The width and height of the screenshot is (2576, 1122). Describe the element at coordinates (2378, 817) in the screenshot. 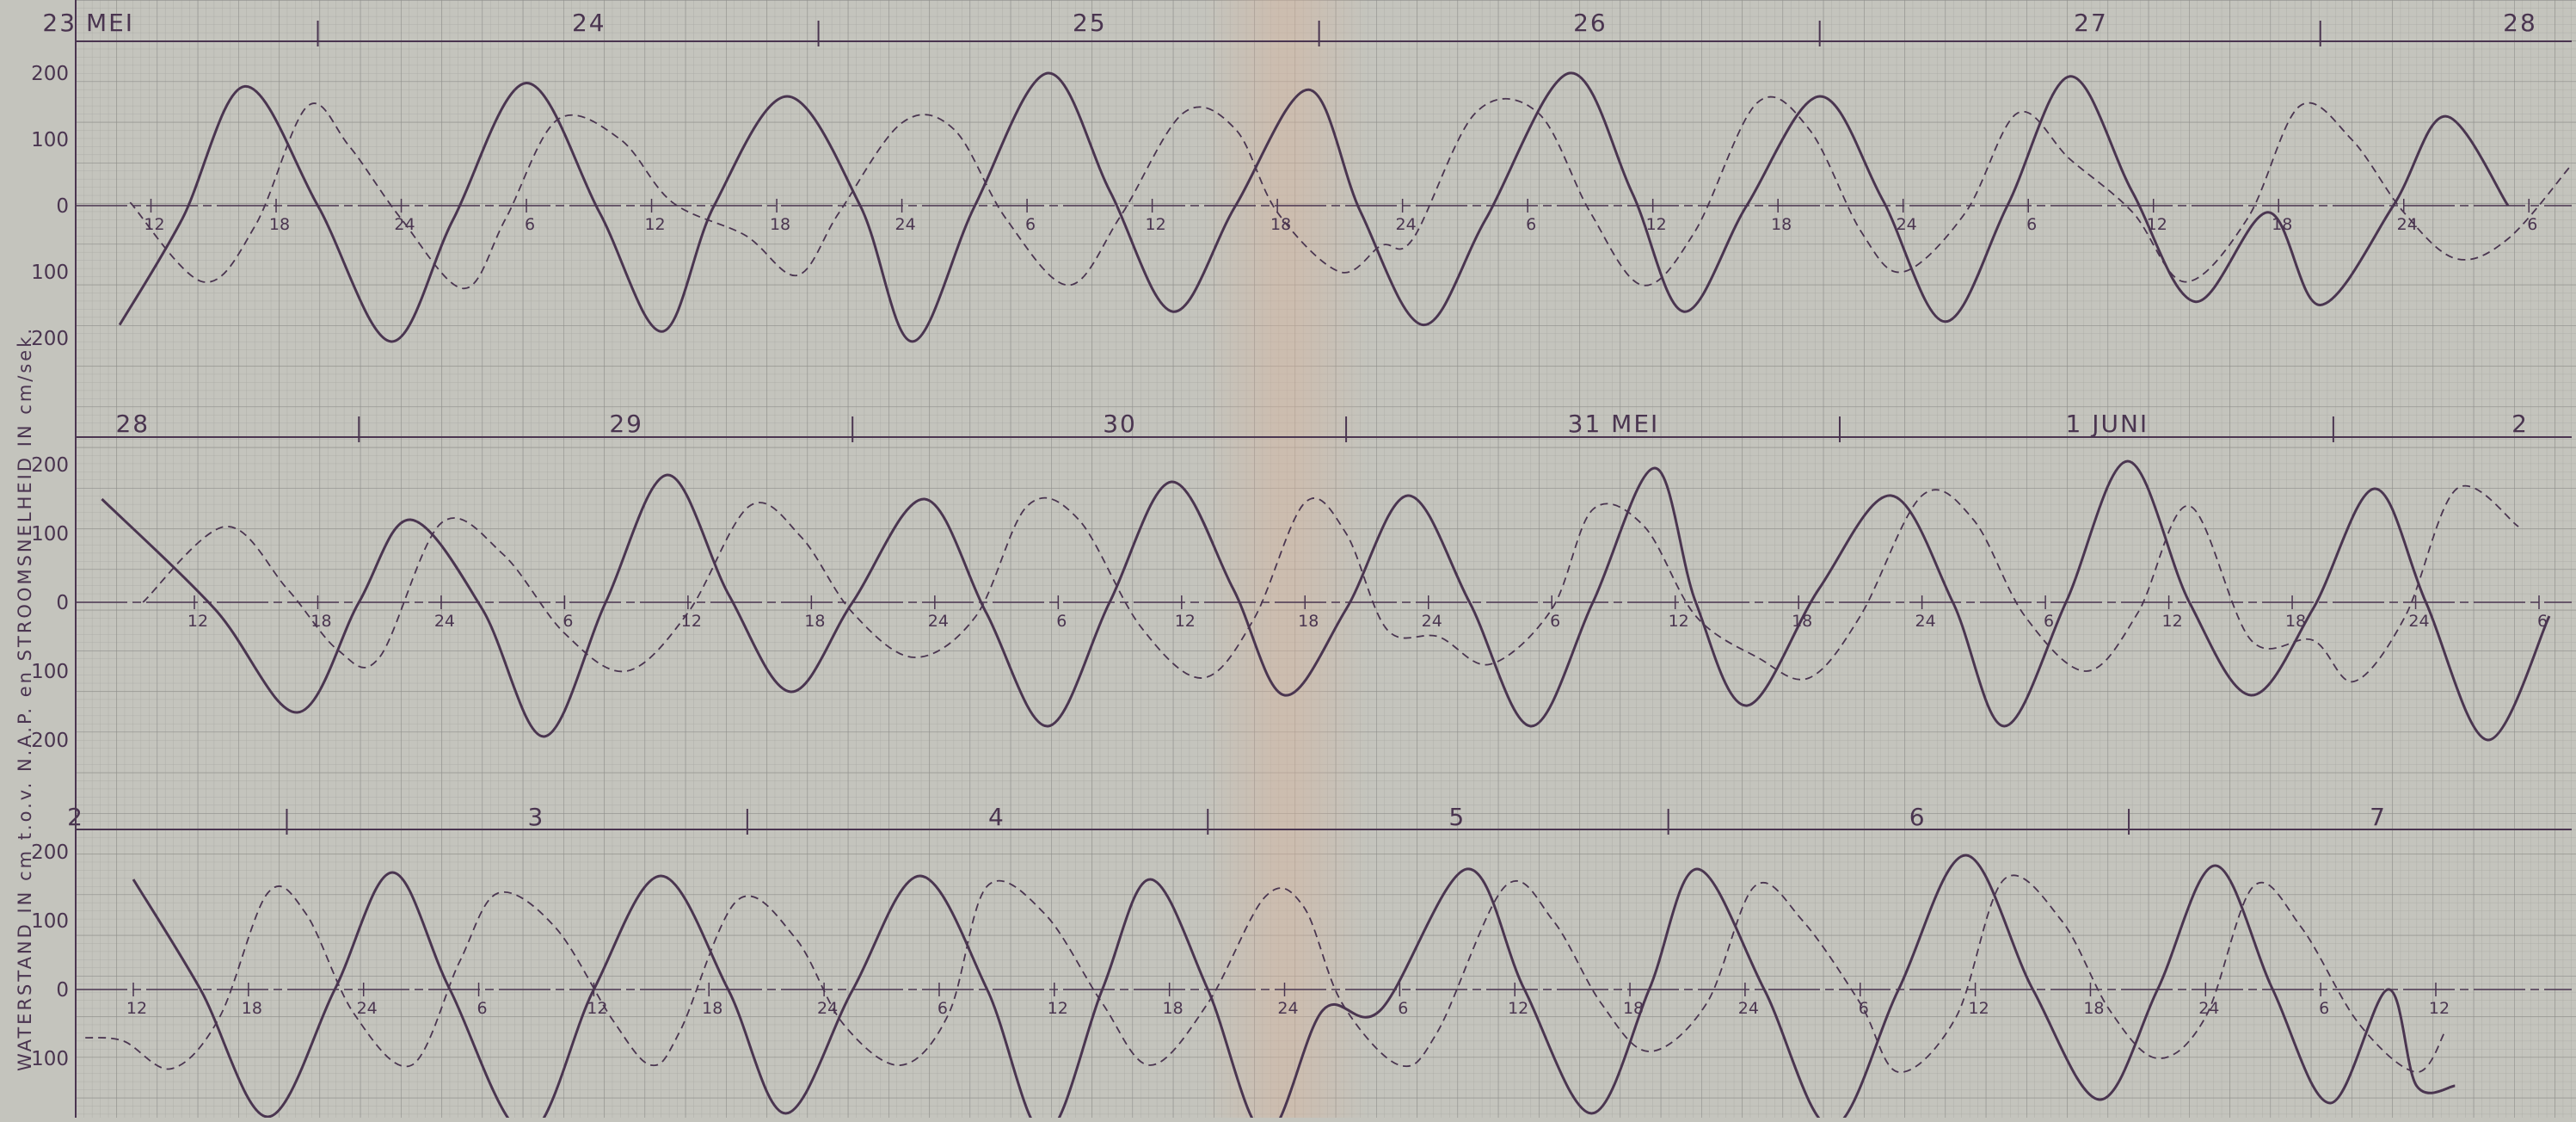

I see `day-label: 7` at that location.